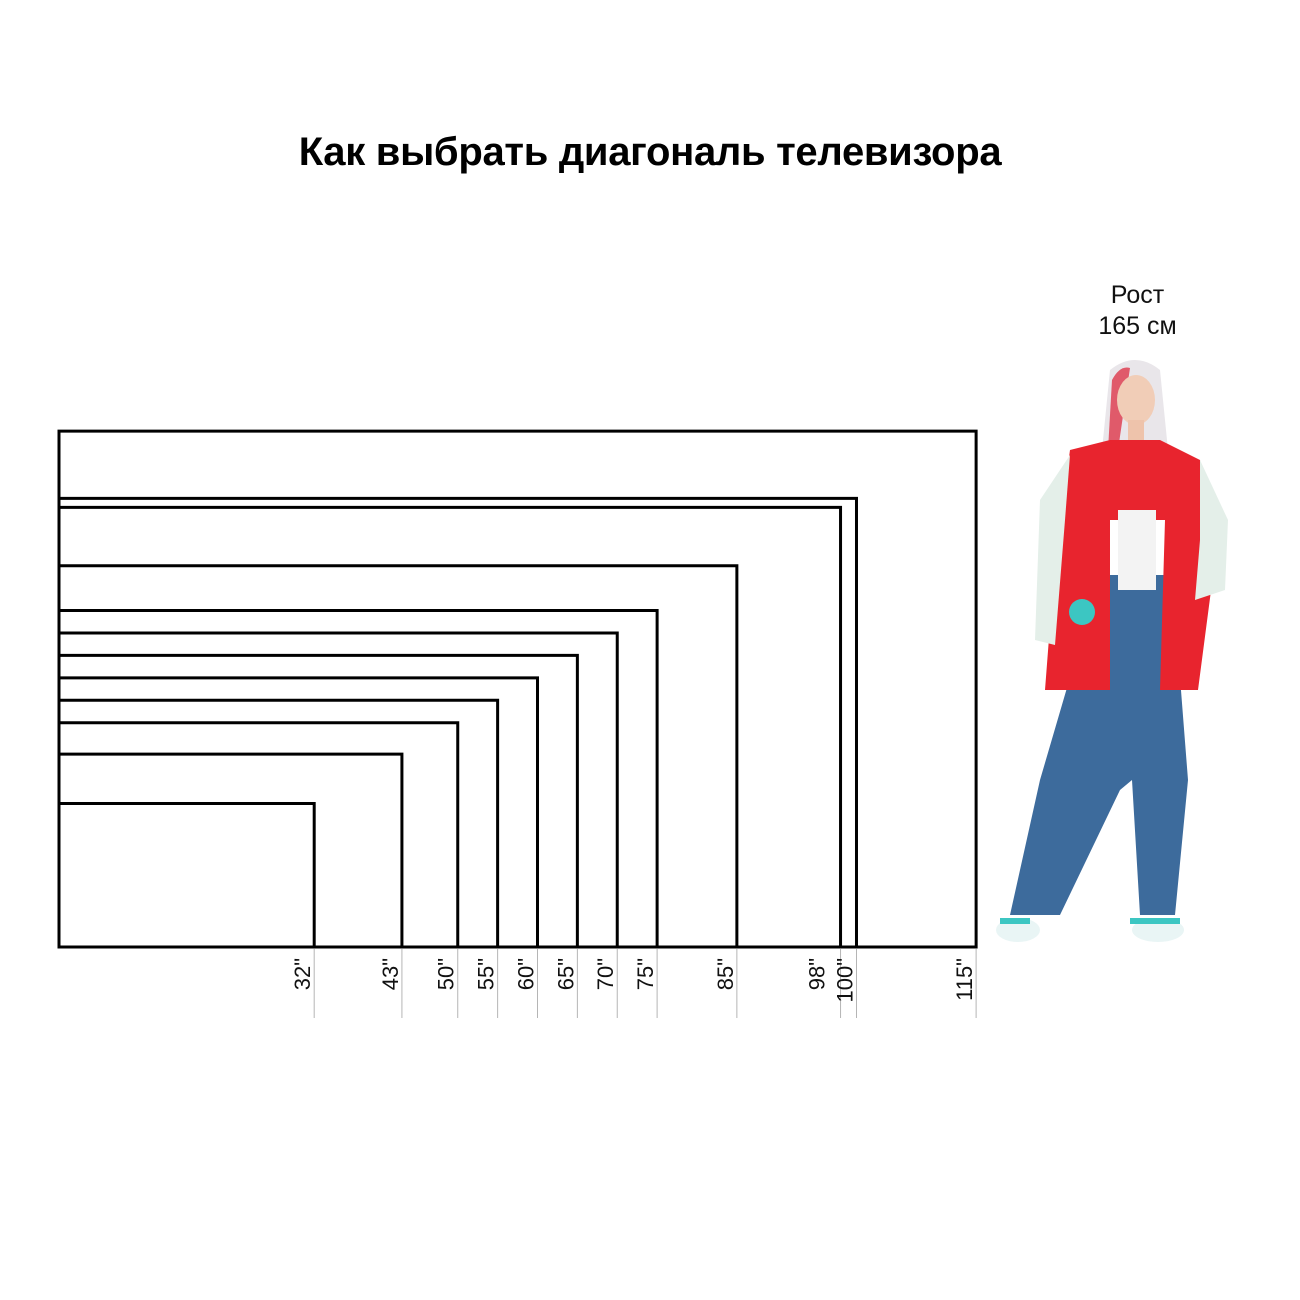 This screenshot has width=1300, height=1300. What do you see at coordinates (390, 974) in the screenshot?
I see `size-label: 43"` at bounding box center [390, 974].